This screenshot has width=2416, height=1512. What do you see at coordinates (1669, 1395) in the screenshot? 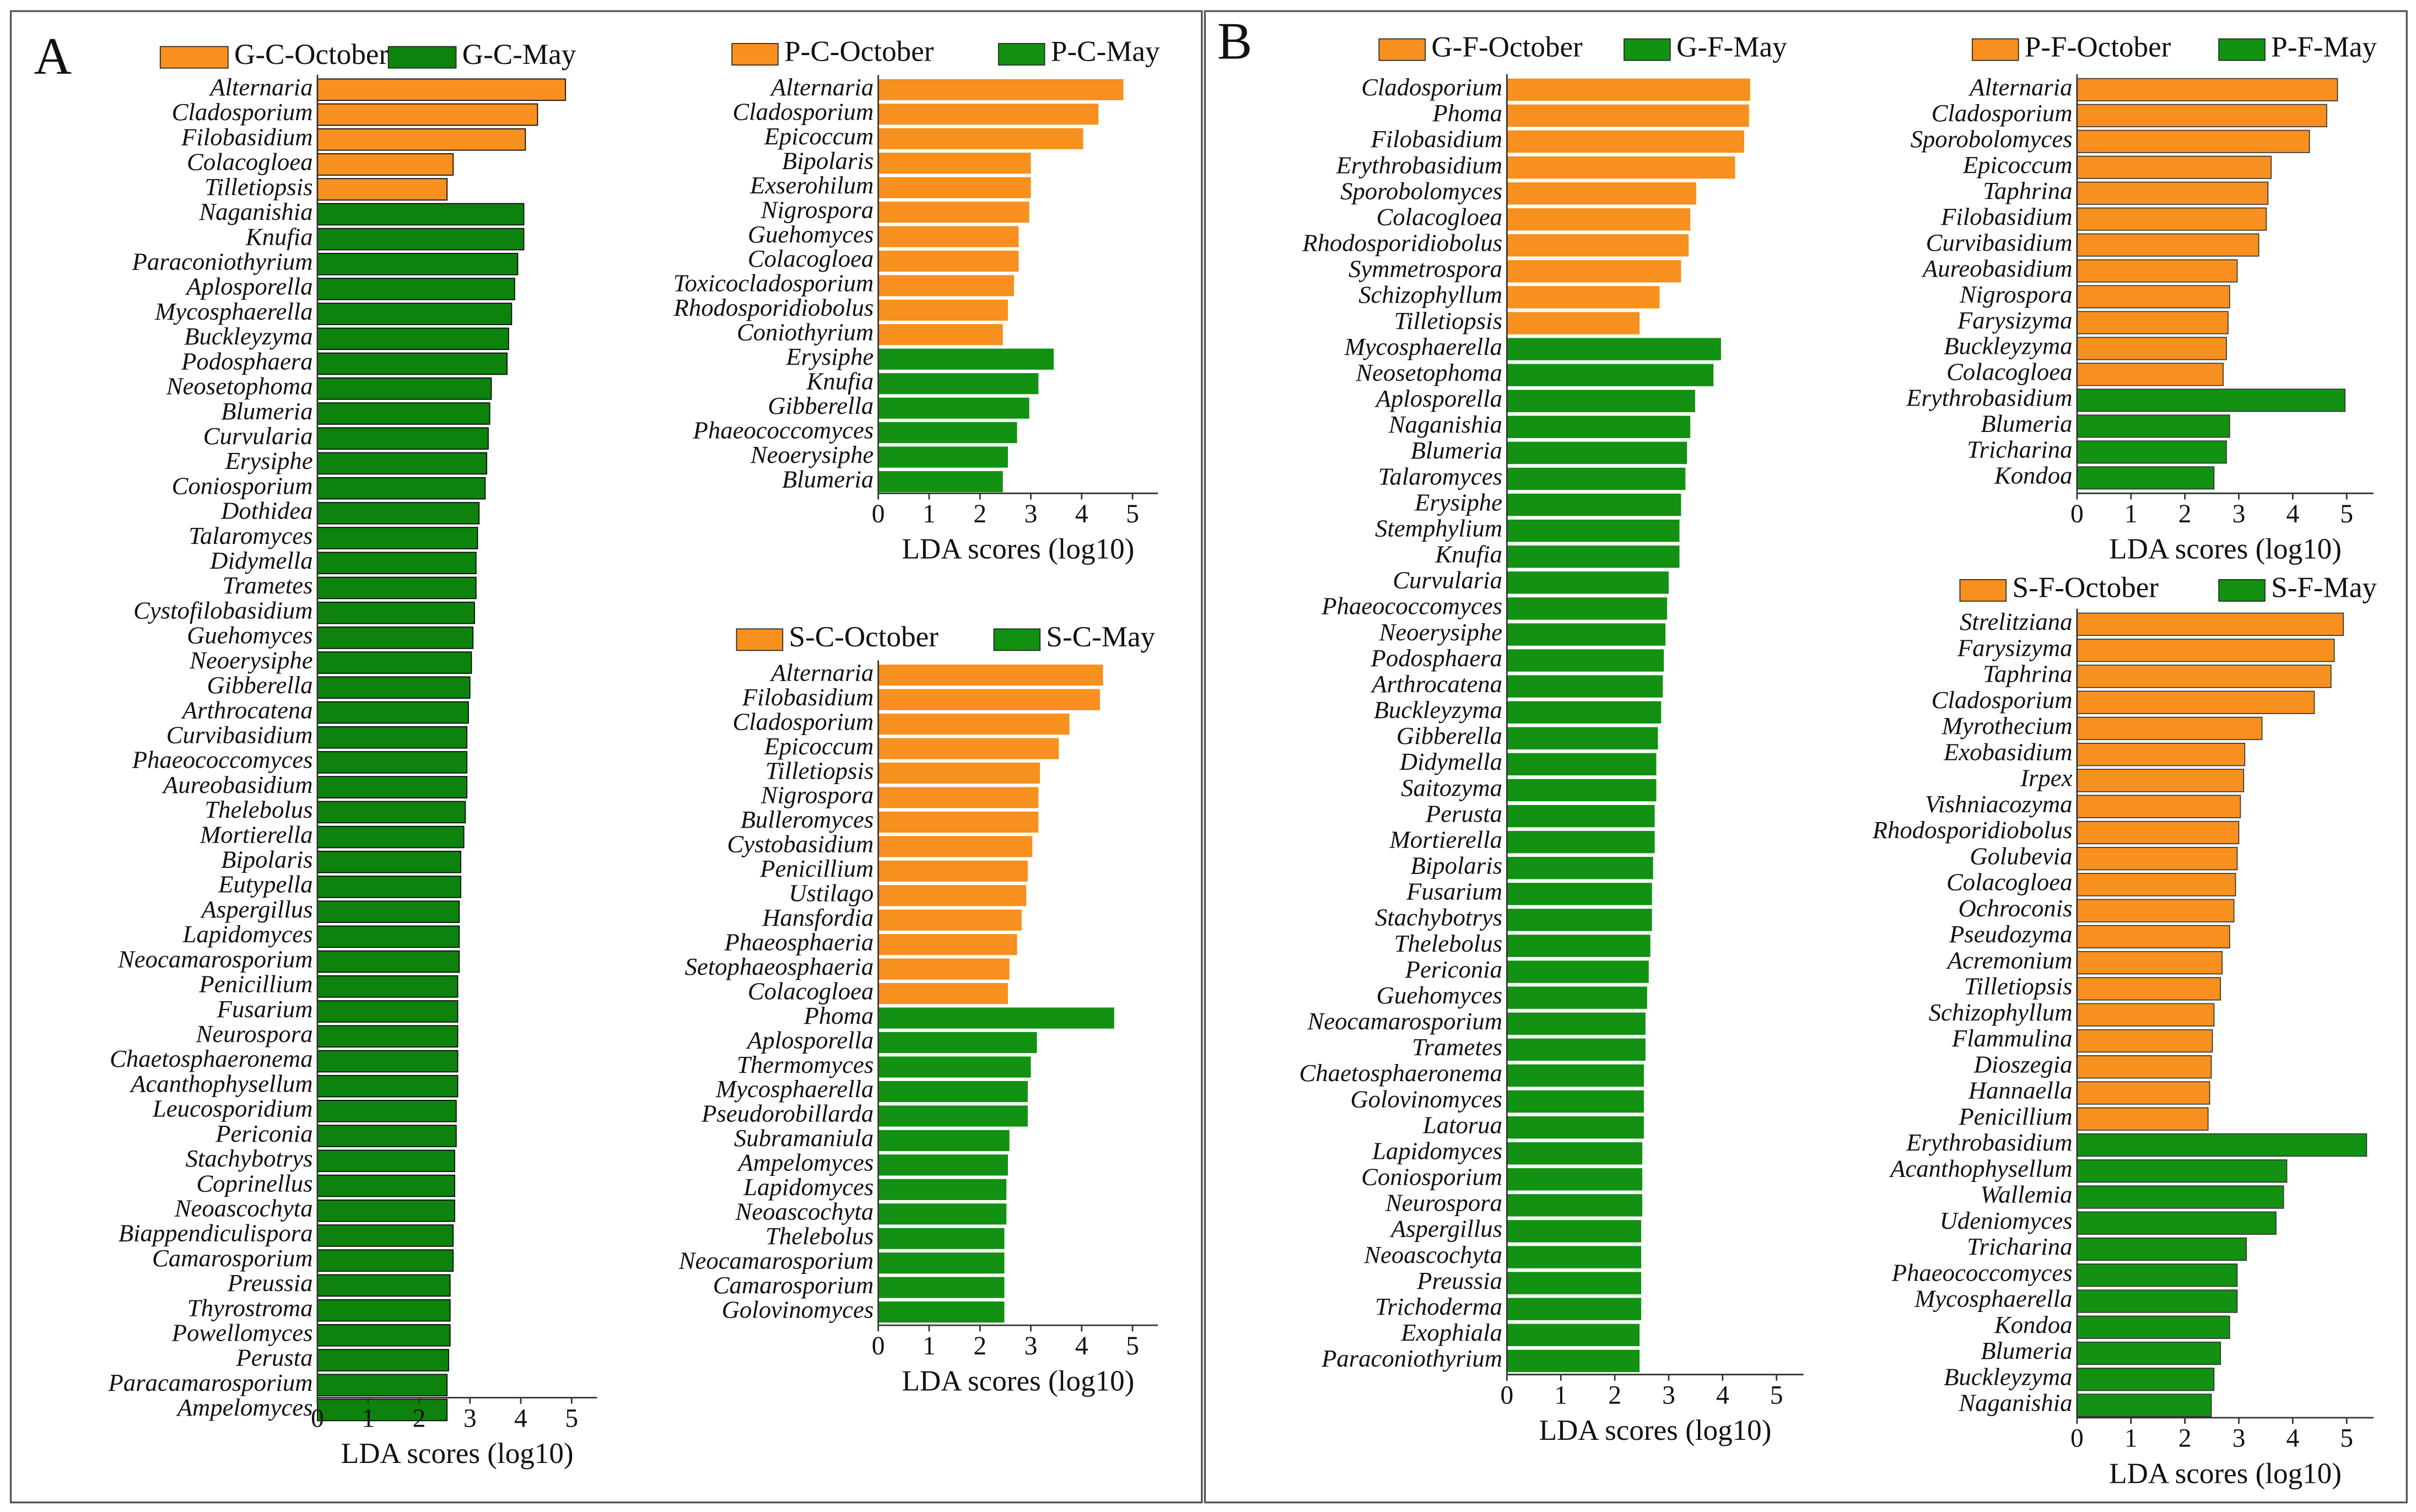
I see `x-tick-label: 3` at bounding box center [1669, 1395].